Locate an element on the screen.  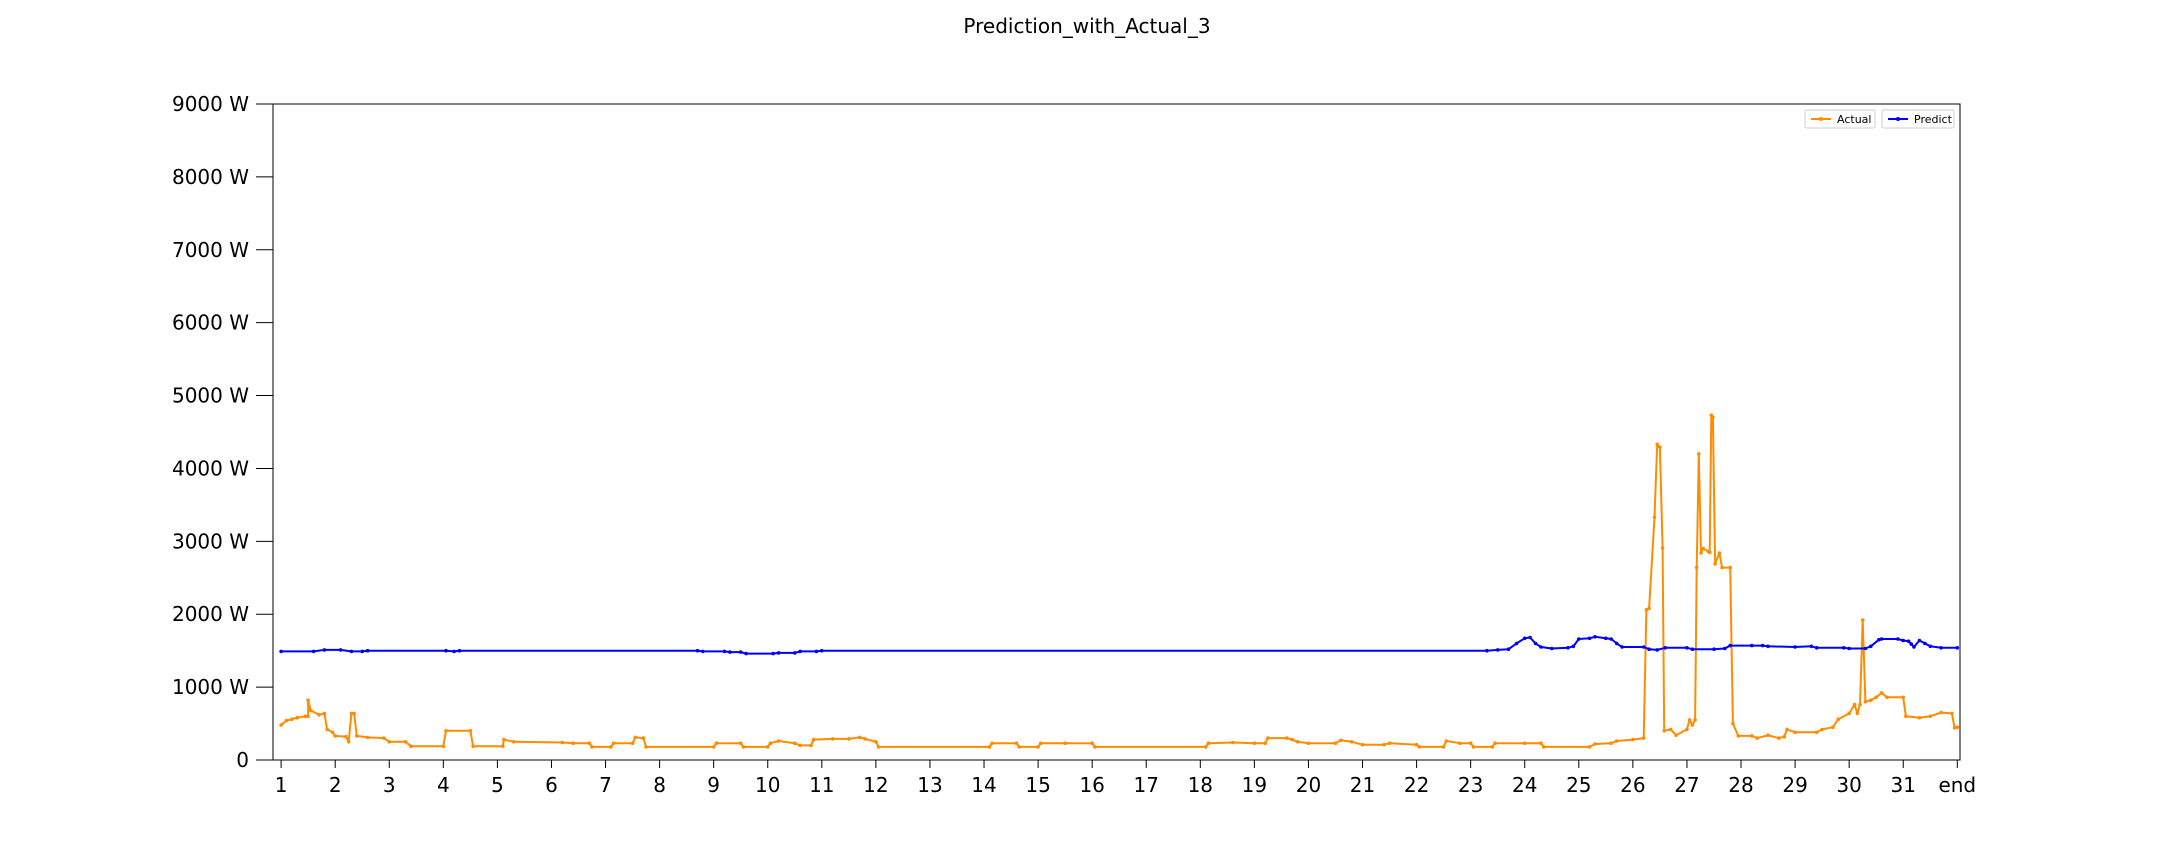
y-tick-label: 5000 W is located at coordinates (210, 396).